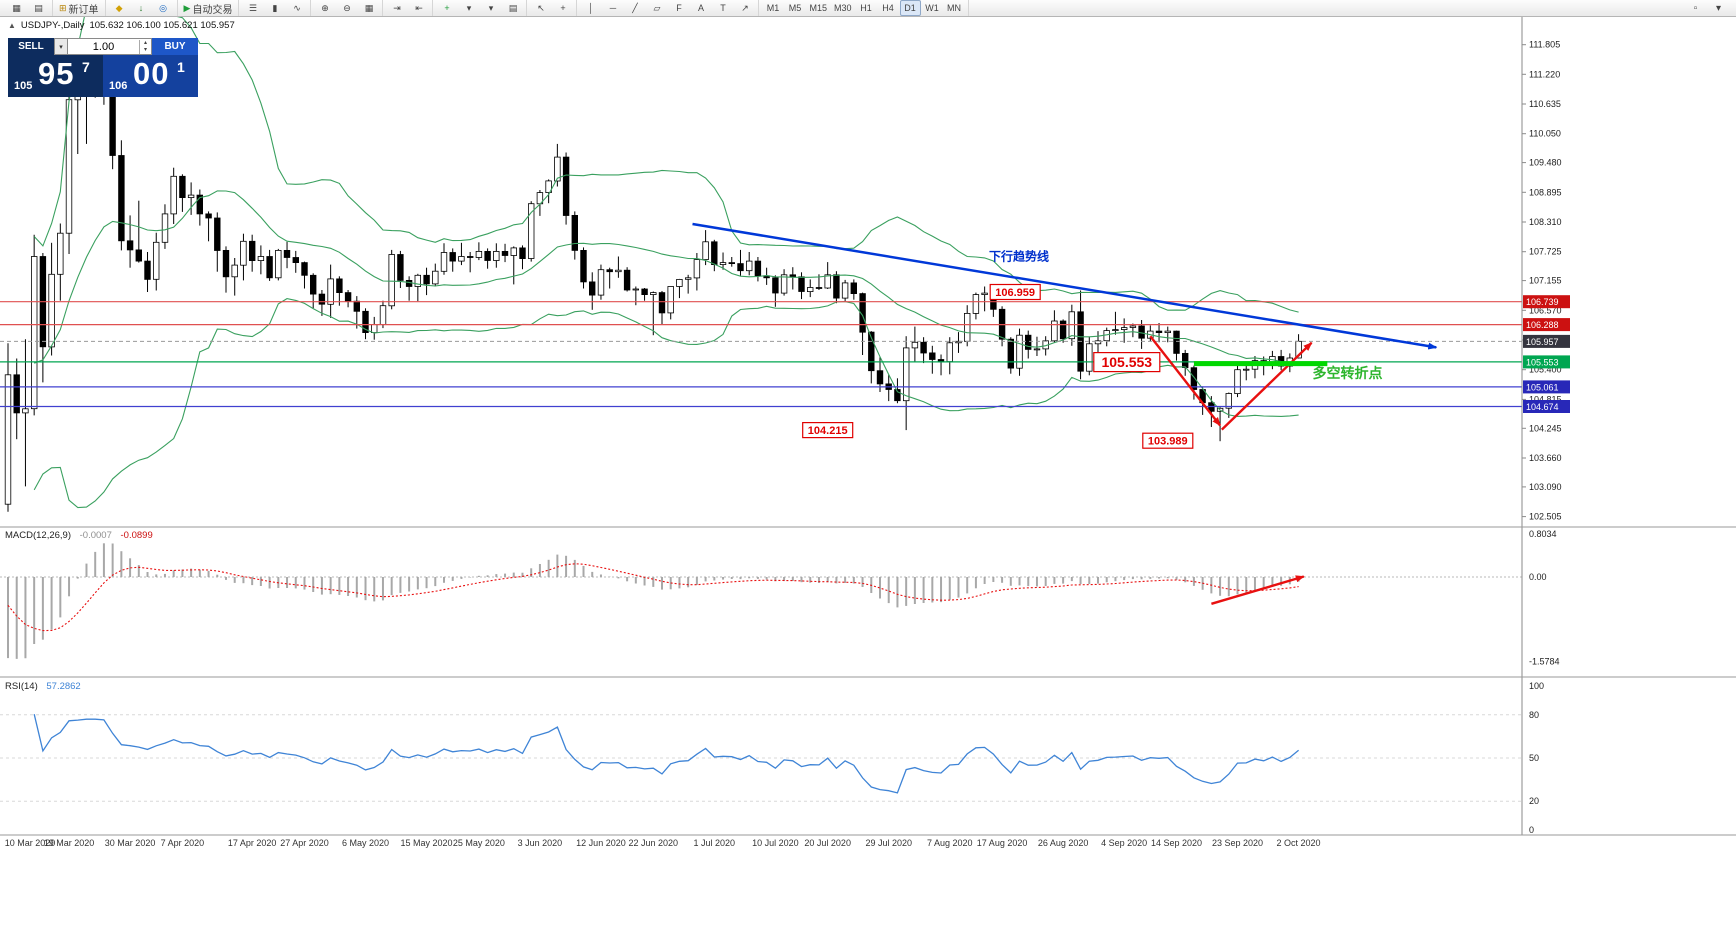 The height and width of the screenshot is (946, 1736). Describe the element at coordinates (1542, 362) in the screenshot. I see `axis-badge-label: 105.553` at that location.